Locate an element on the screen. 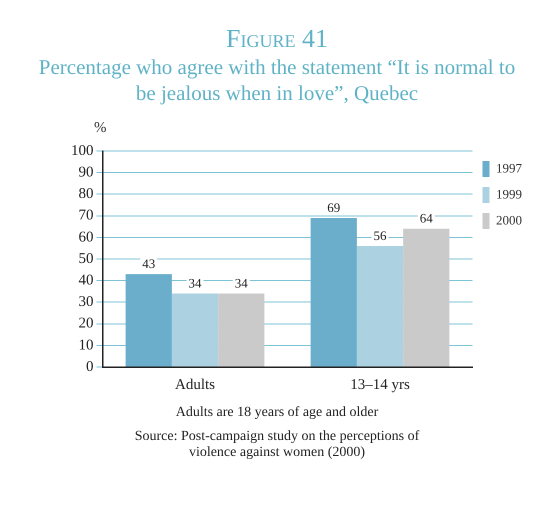 This screenshot has width=554, height=516. chart-title: Figure 41 is located at coordinates (277, 39).